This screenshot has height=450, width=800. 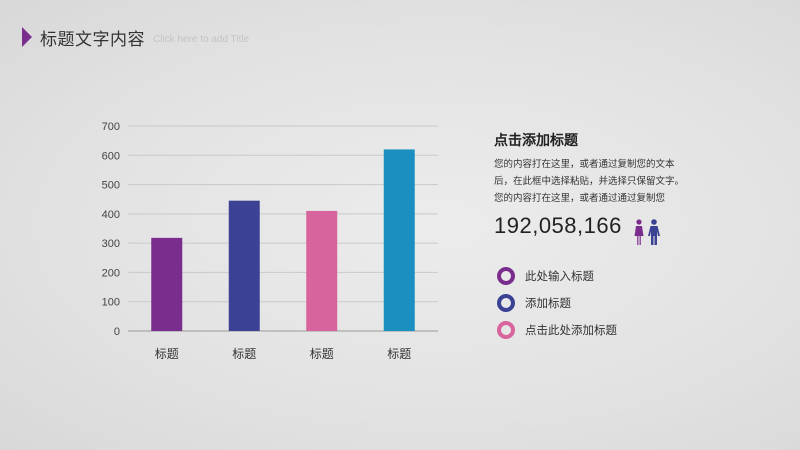 I want to click on y-tick-label: 400, so click(x=111, y=215).